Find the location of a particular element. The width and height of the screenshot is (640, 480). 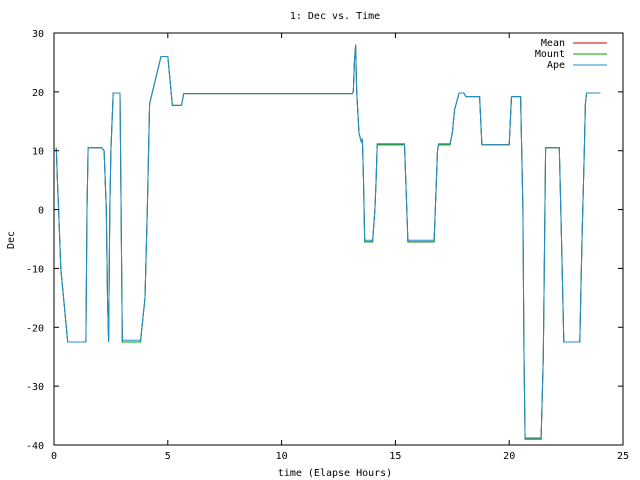

y-tick-label: -10 is located at coordinates (35, 269).